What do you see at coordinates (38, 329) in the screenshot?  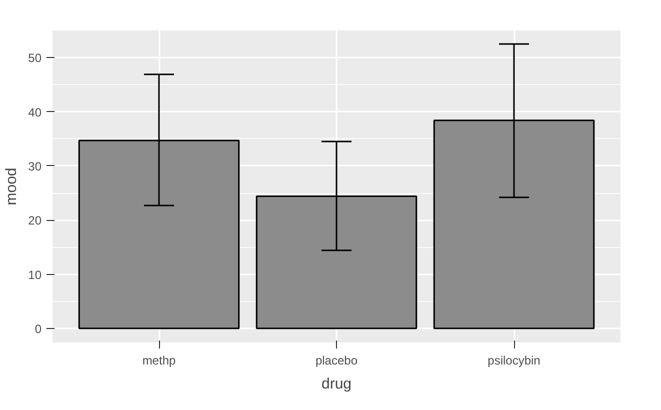 I see `y-tick-label: 0` at bounding box center [38, 329].